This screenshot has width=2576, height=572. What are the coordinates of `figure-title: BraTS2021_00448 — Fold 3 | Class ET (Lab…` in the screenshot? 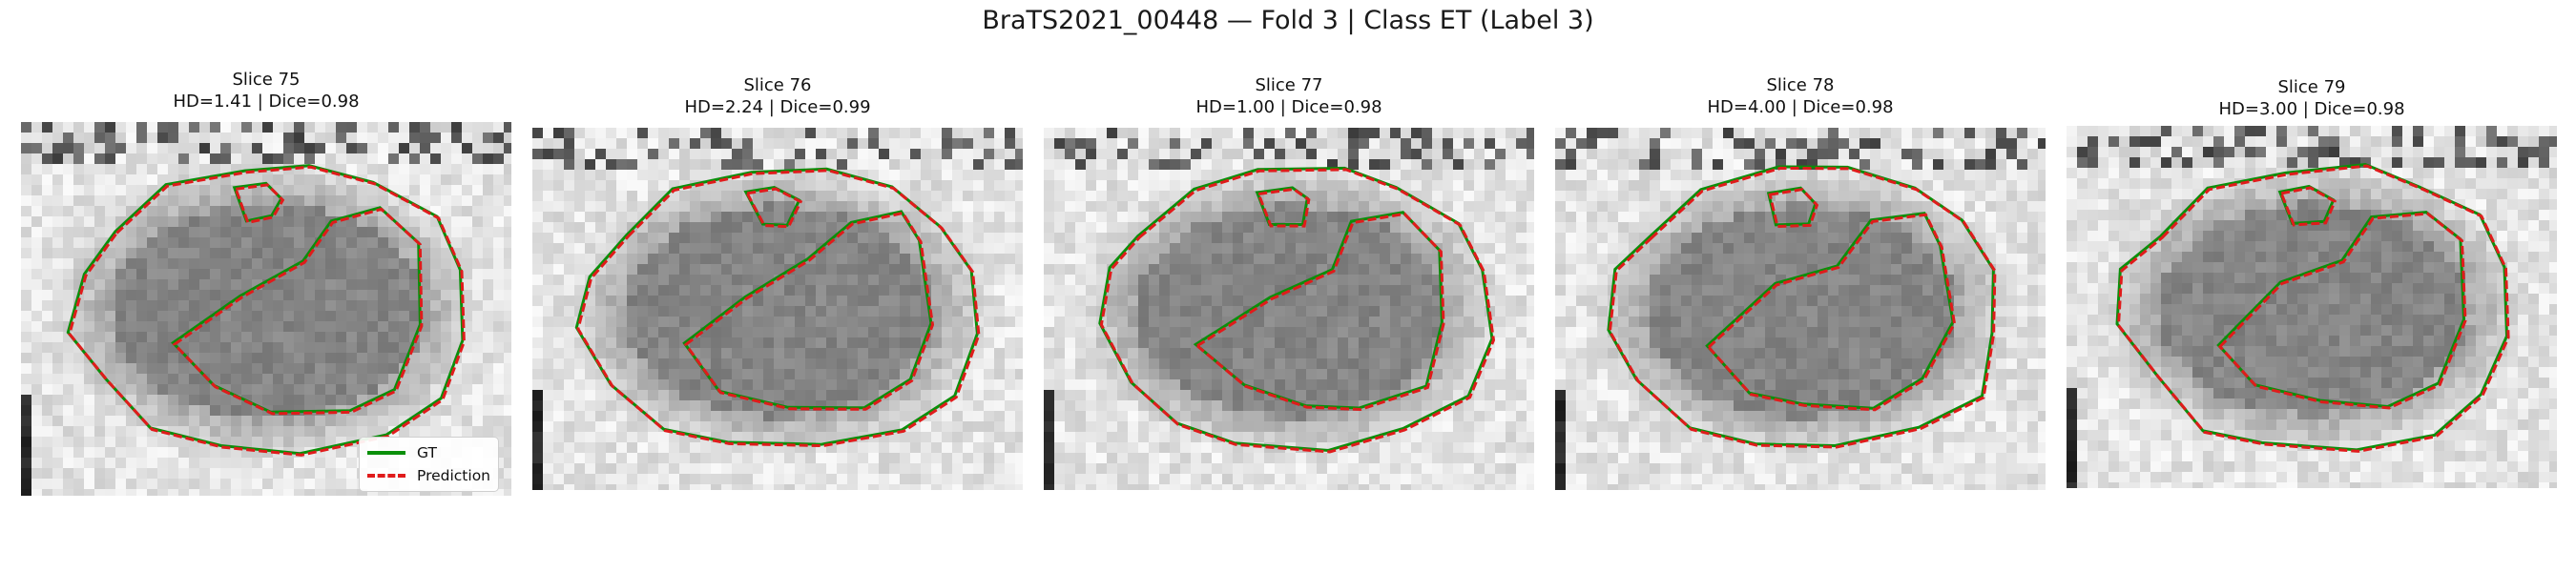 It's located at (1288, 20).